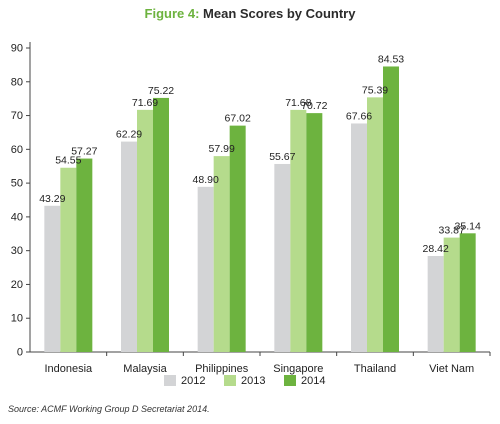 The image size is (500, 424). I want to click on x-tick-label: Philippines, so click(222, 369).